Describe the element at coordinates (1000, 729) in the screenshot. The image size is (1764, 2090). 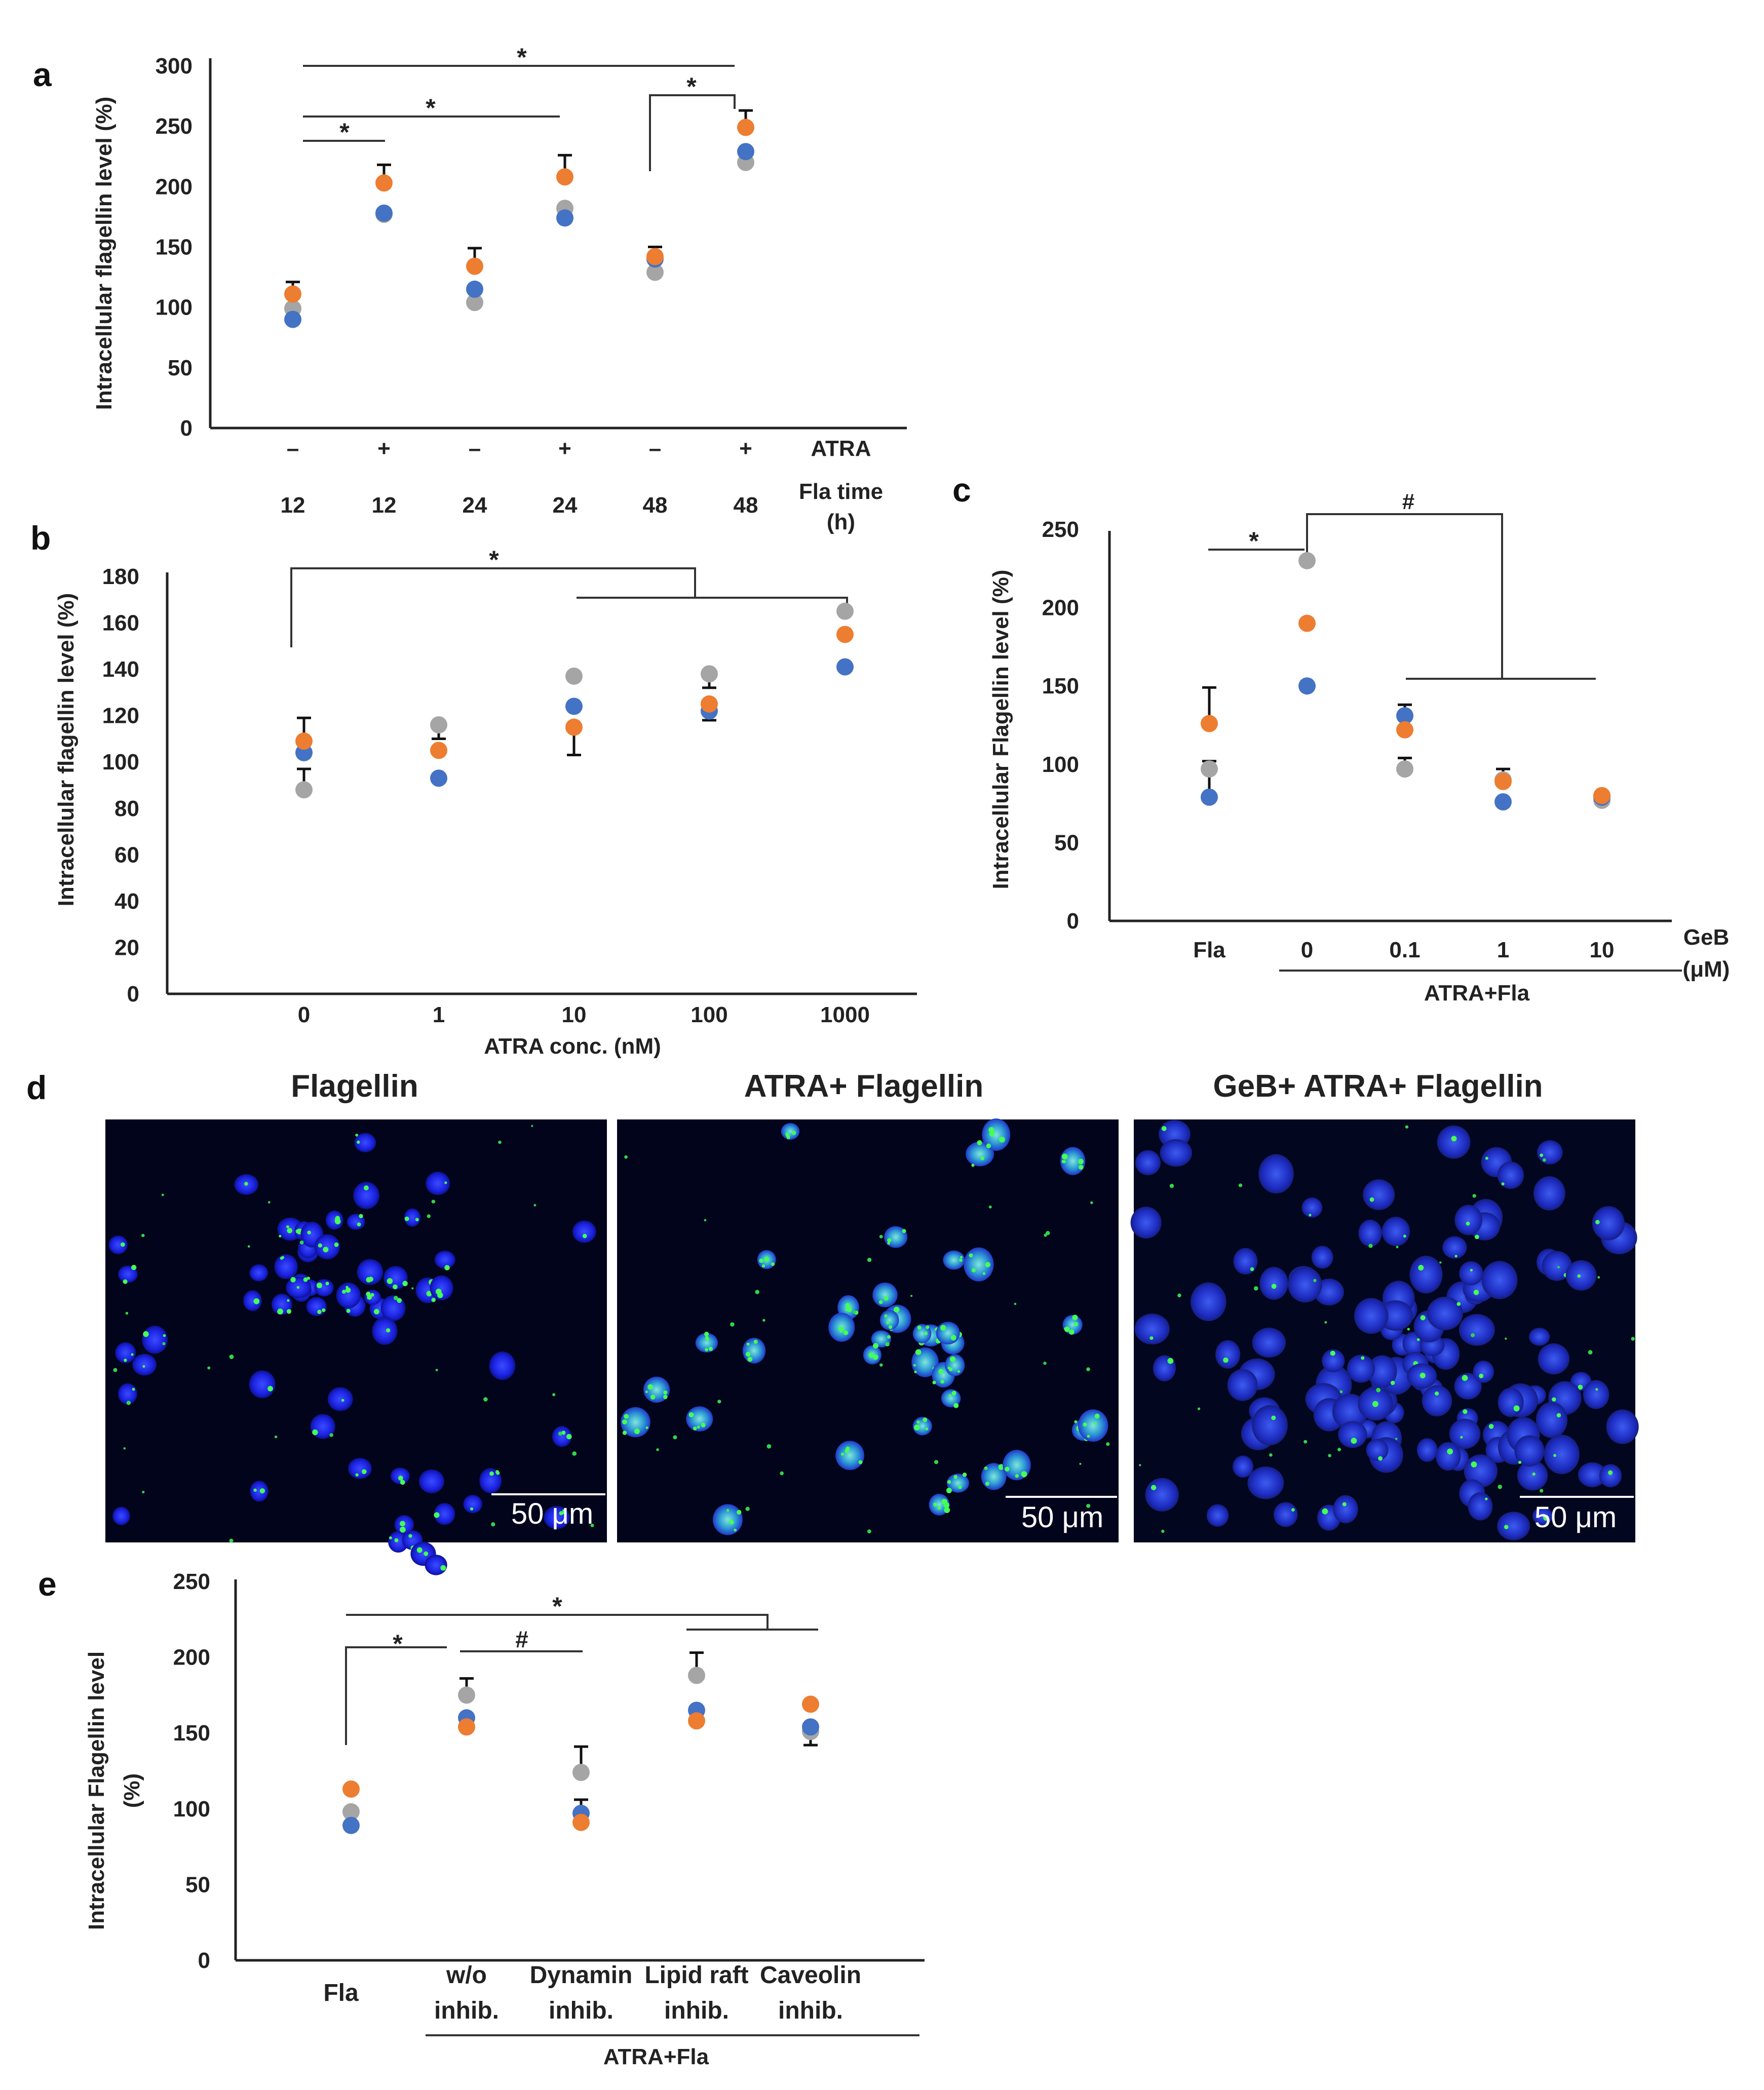
I see `y-axis-label: Intracellular Flagellin level (%)` at that location.